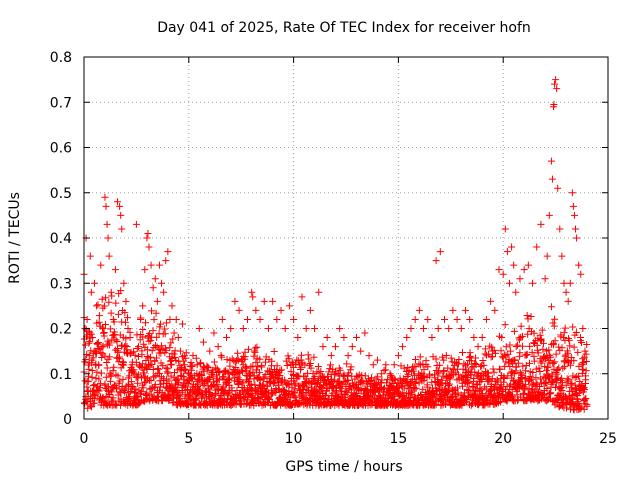 The image size is (640, 480). Describe the element at coordinates (61, 375) in the screenshot. I see `y-tick-label: 0.1` at that location.